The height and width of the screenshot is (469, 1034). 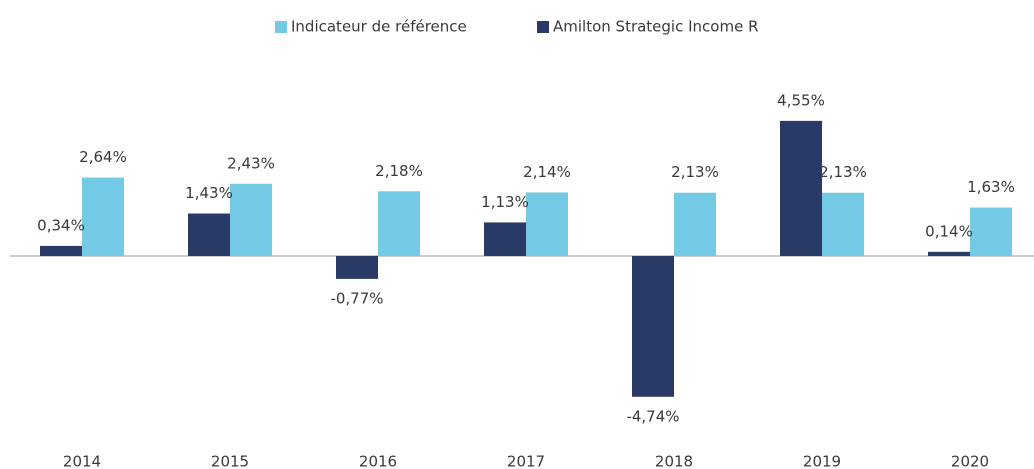 What do you see at coordinates (674, 461) in the screenshot?
I see `x-tick-label: 2018` at bounding box center [674, 461].